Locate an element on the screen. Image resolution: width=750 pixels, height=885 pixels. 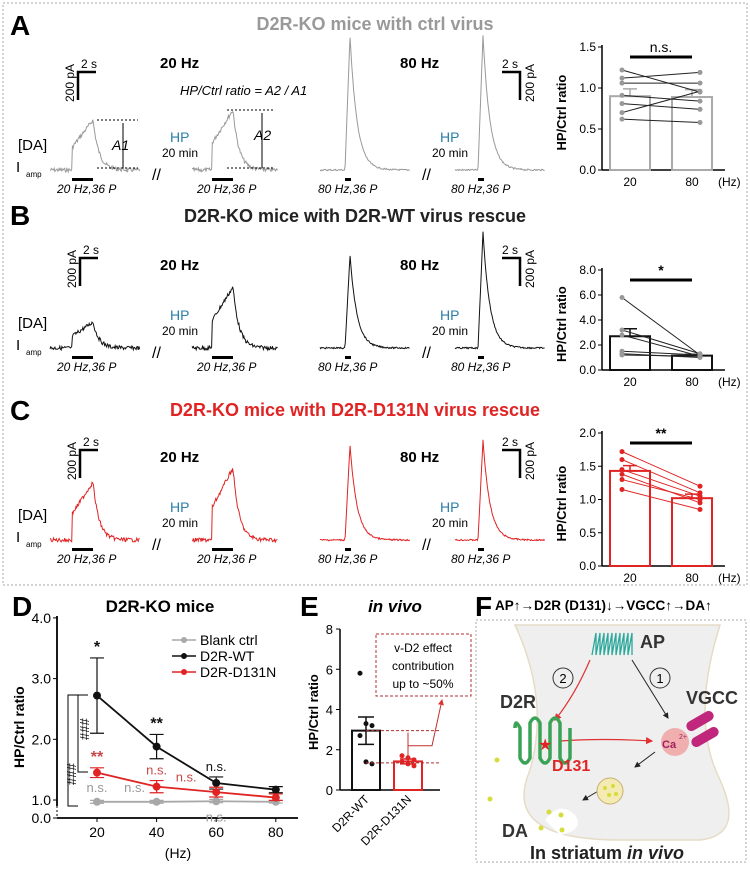
scale-bar-left is located at coordinates (86, 85).